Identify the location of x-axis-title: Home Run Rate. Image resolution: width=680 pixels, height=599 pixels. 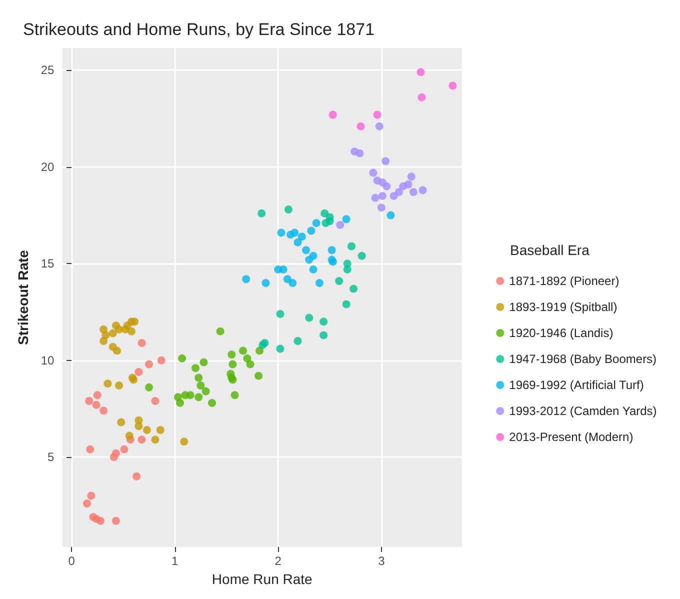
(262, 578).